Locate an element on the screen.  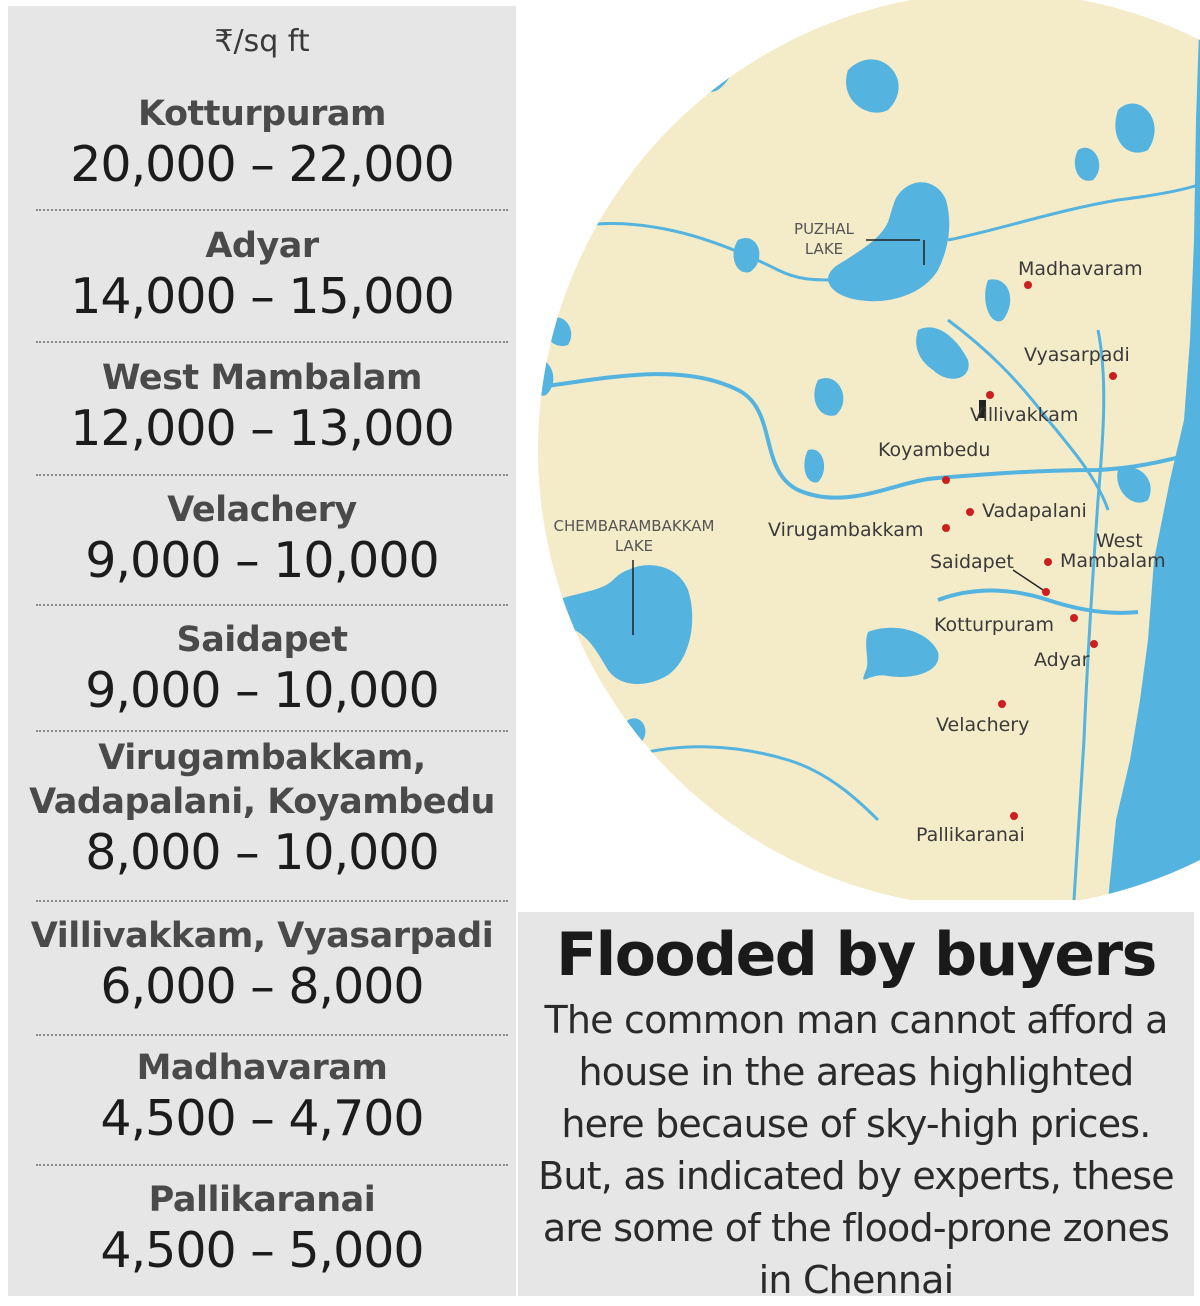
price-range: 8,000 – 10,000 is located at coordinates (262, 852).